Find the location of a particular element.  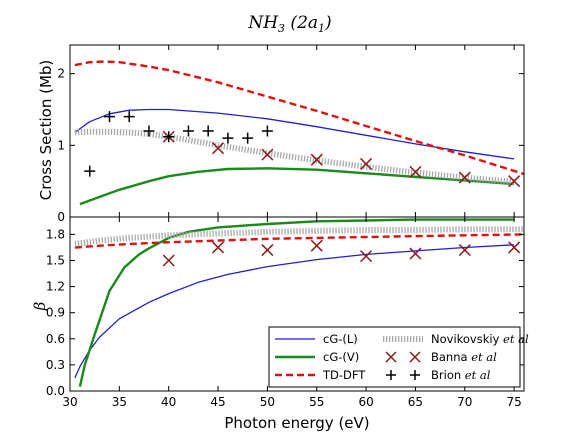

title-main: NH is located at coordinates (263, 23).